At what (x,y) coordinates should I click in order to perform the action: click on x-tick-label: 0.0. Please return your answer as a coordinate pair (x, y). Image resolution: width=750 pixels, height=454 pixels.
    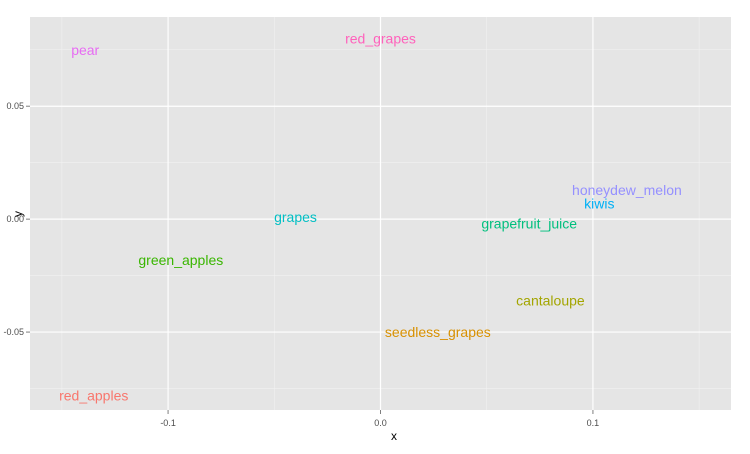
    Looking at the image, I should click on (380, 423).